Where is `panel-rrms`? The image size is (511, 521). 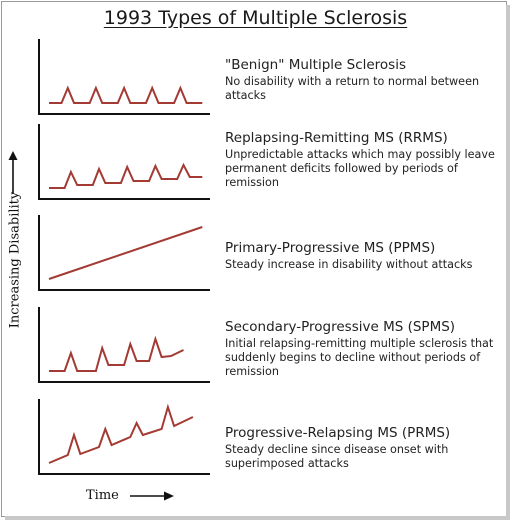
panel-rrms is located at coordinates (125, 162).